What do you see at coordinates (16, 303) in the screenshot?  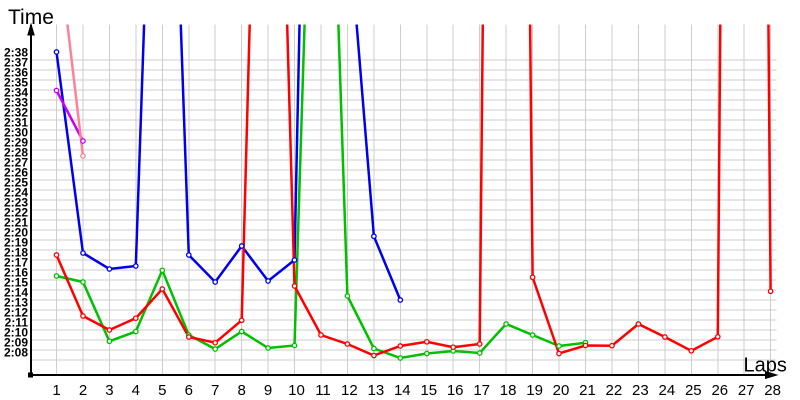 I see `svg-text: 2:13` at bounding box center [16, 303].